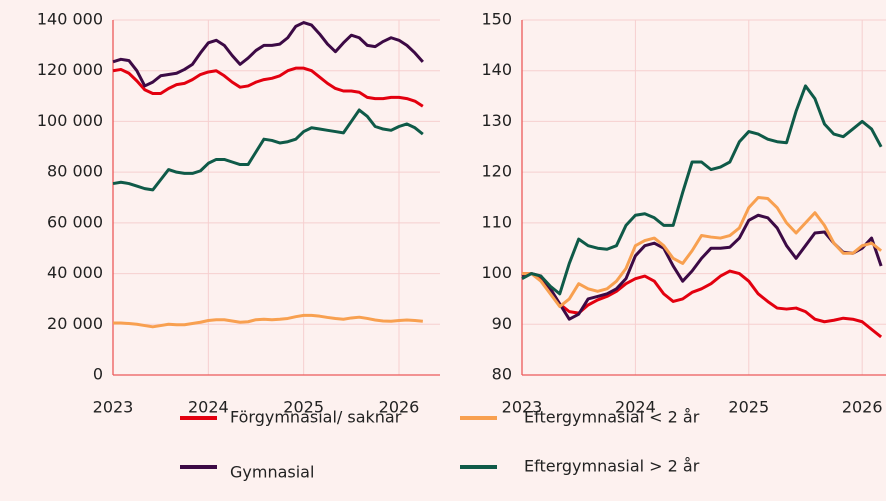 The height and width of the screenshot is (501, 886). What do you see at coordinates (75, 272) in the screenshot?
I see `y-tick-label: 40 000` at bounding box center [75, 272].